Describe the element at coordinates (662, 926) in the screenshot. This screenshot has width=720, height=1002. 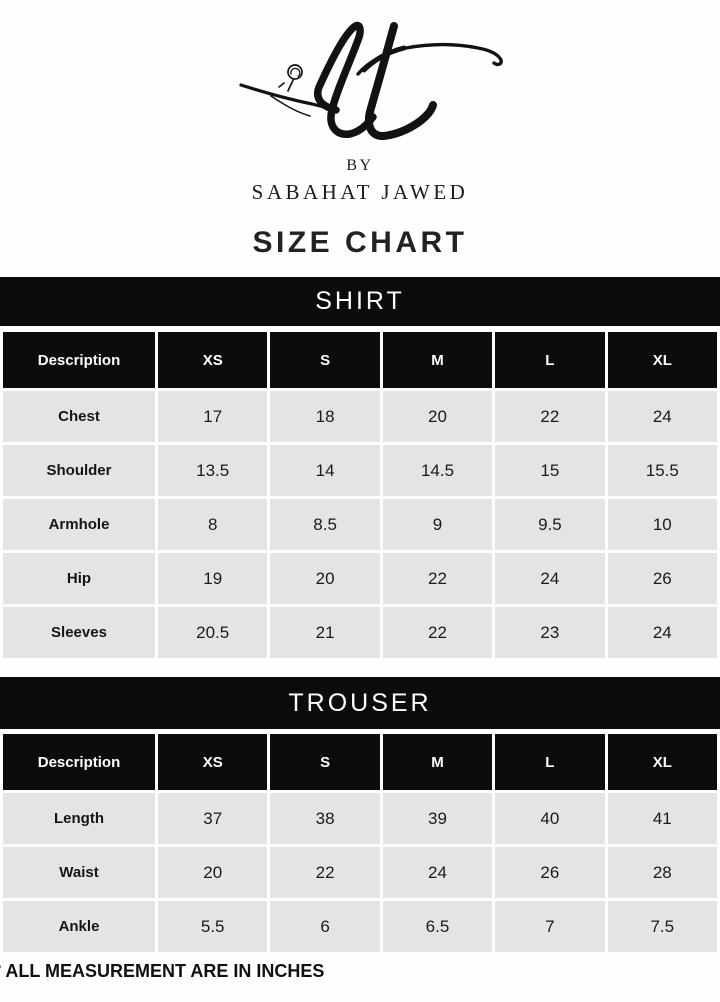
I see `size-value: 7.5` at that location.